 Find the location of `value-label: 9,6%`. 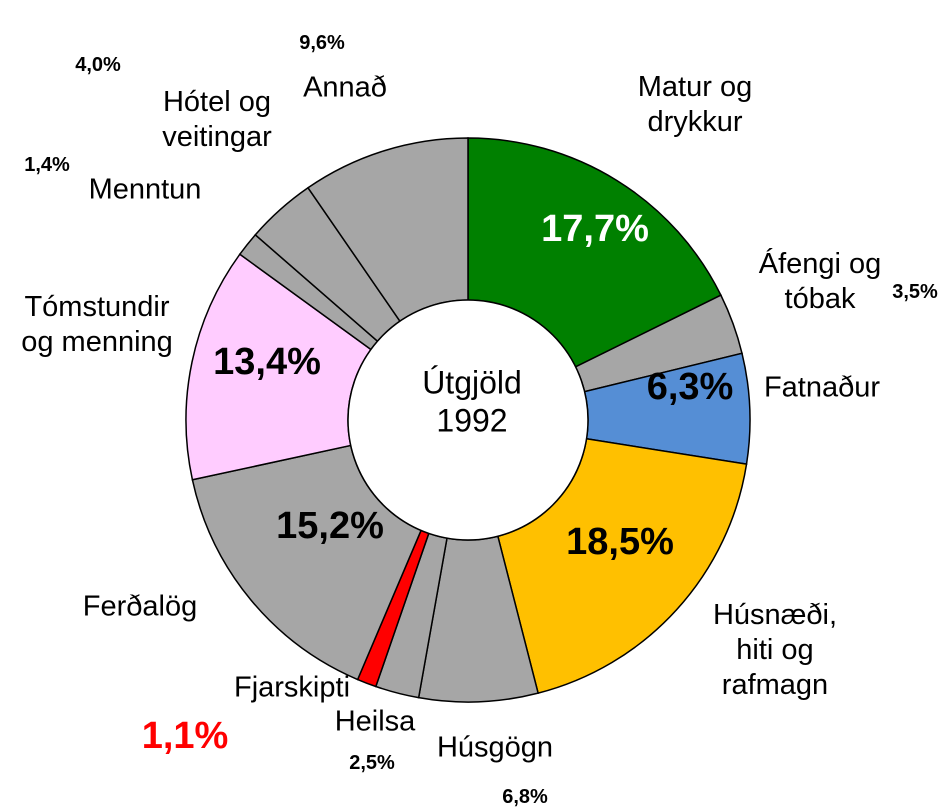

value-label: 9,6% is located at coordinates (322, 43).